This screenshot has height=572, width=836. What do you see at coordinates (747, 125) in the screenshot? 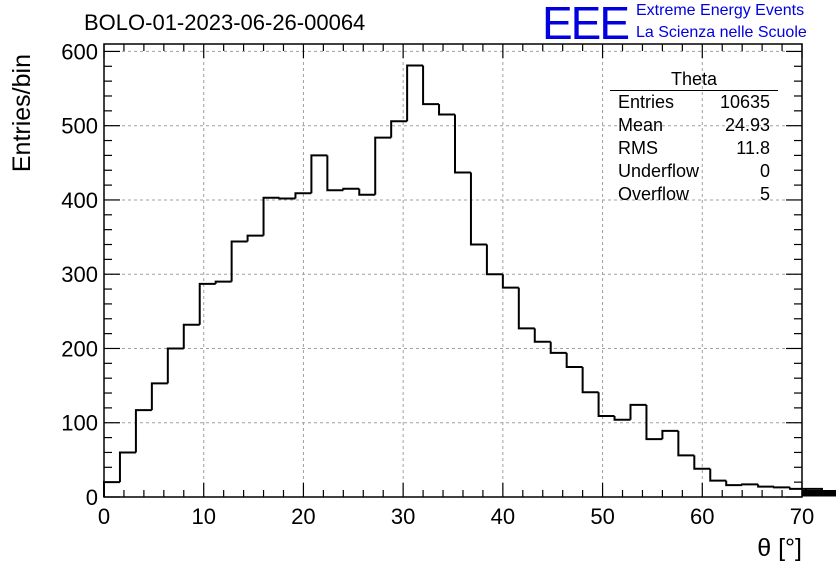
I see `stats-value: 24.93` at bounding box center [747, 125].